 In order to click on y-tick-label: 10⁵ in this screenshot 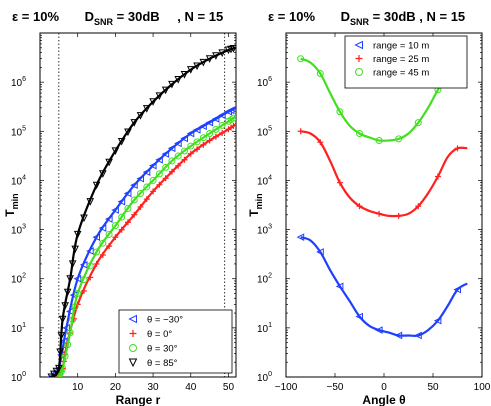, I will do `click(18, 131)`.